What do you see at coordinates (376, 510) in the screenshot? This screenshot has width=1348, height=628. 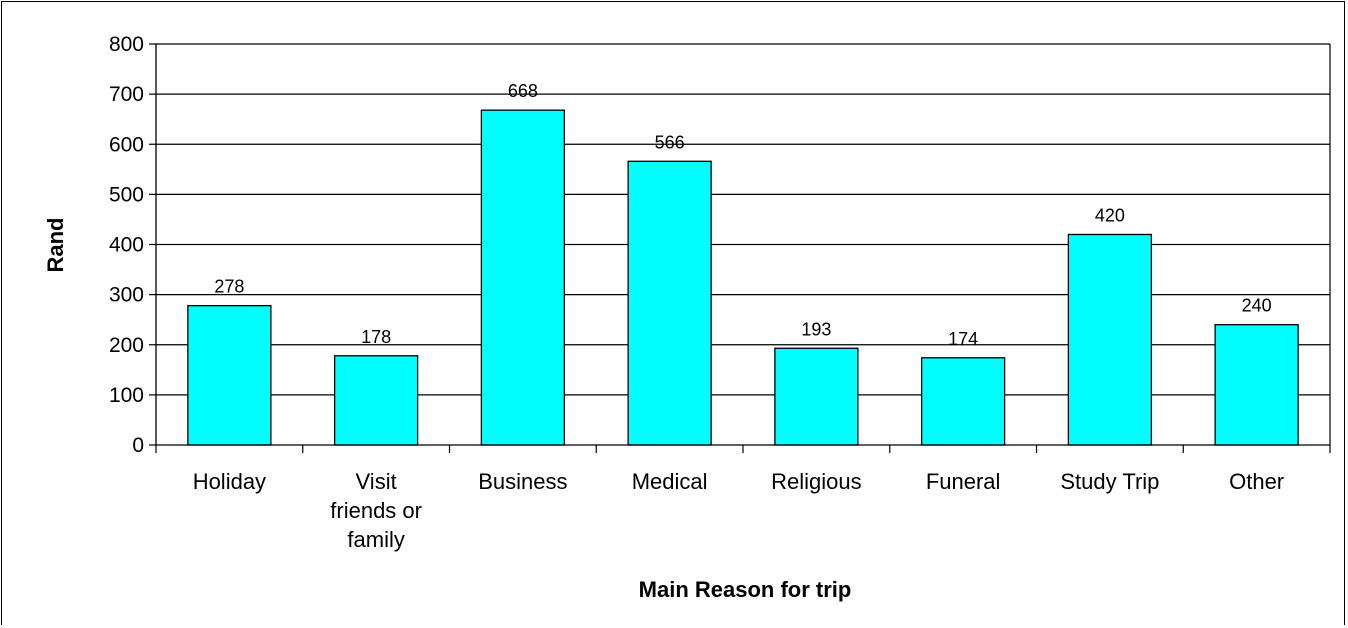 I see `category-label: friends or` at bounding box center [376, 510].